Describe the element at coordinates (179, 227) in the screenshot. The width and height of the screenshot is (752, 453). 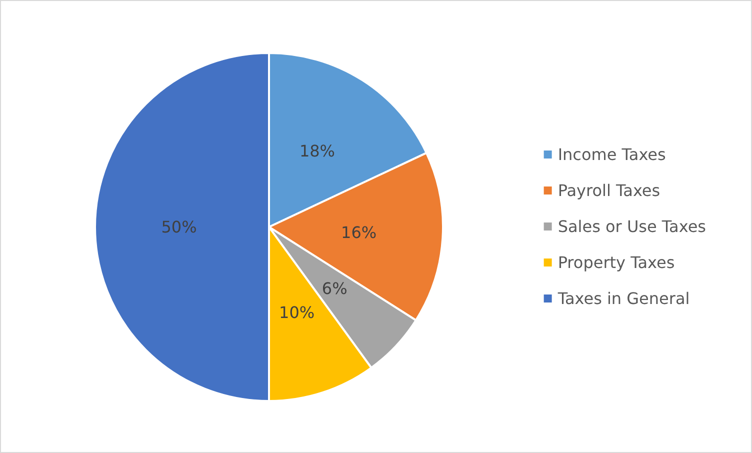
I see `data-label: 50%` at that location.